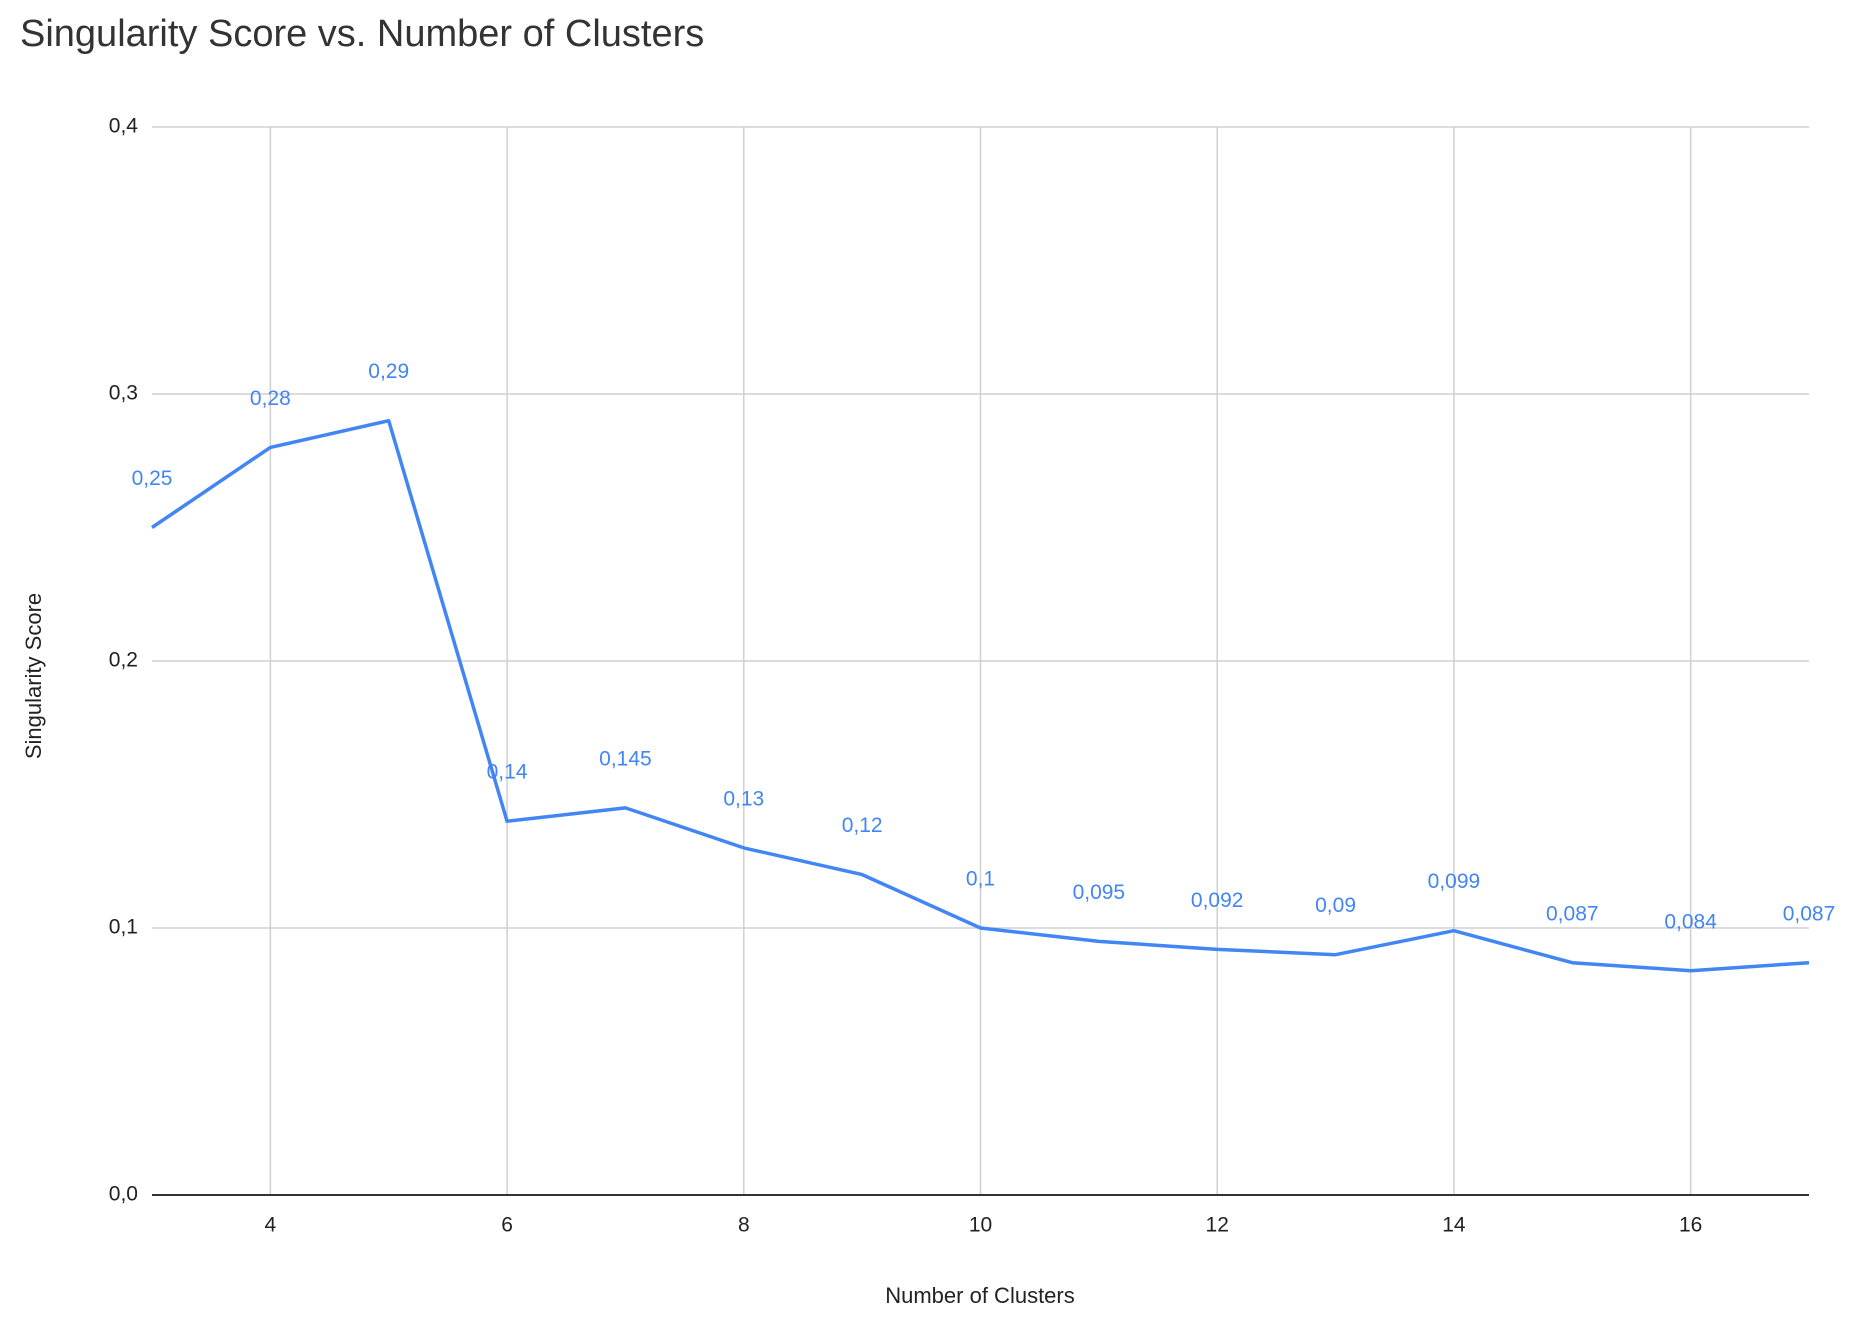 This screenshot has height=1319, width=1859. I want to click on x-tick-label: 16, so click(1690, 1225).